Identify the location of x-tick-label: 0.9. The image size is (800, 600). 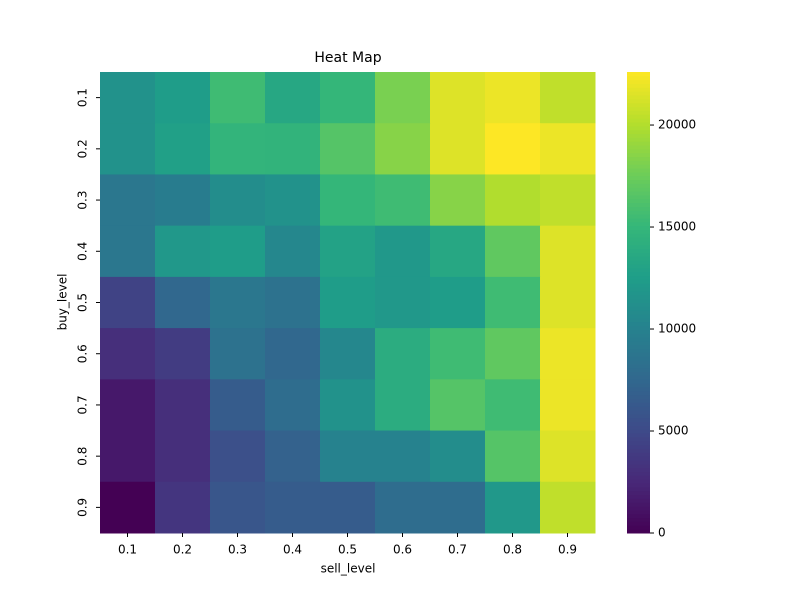
(567, 550).